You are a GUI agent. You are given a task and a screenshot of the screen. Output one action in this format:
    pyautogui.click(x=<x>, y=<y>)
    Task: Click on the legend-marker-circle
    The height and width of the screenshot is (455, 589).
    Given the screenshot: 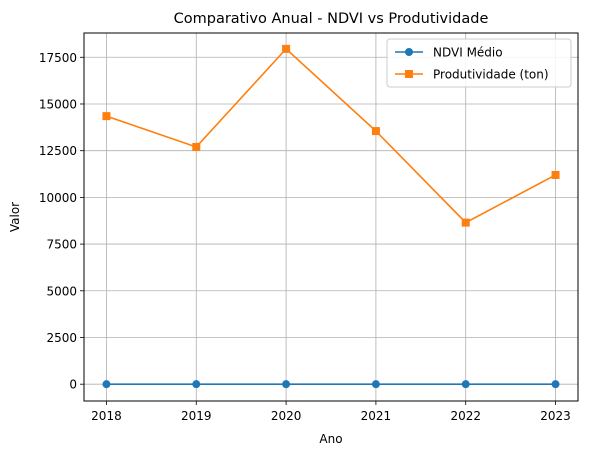 What is the action you would take?
    pyautogui.click(x=409, y=52)
    